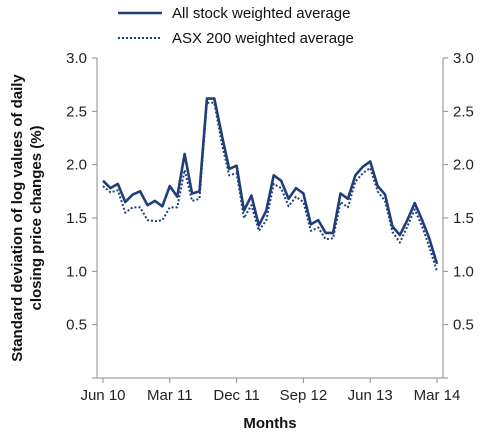 This screenshot has width=500, height=445. Describe the element at coordinates (437, 395) in the screenshot. I see `x-tick-label: Mar 14` at that location.